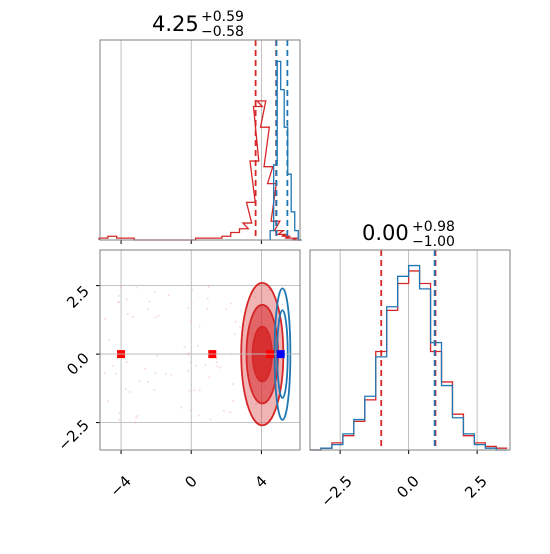  I want to click on right-histogram-panel, so click(410, 351).